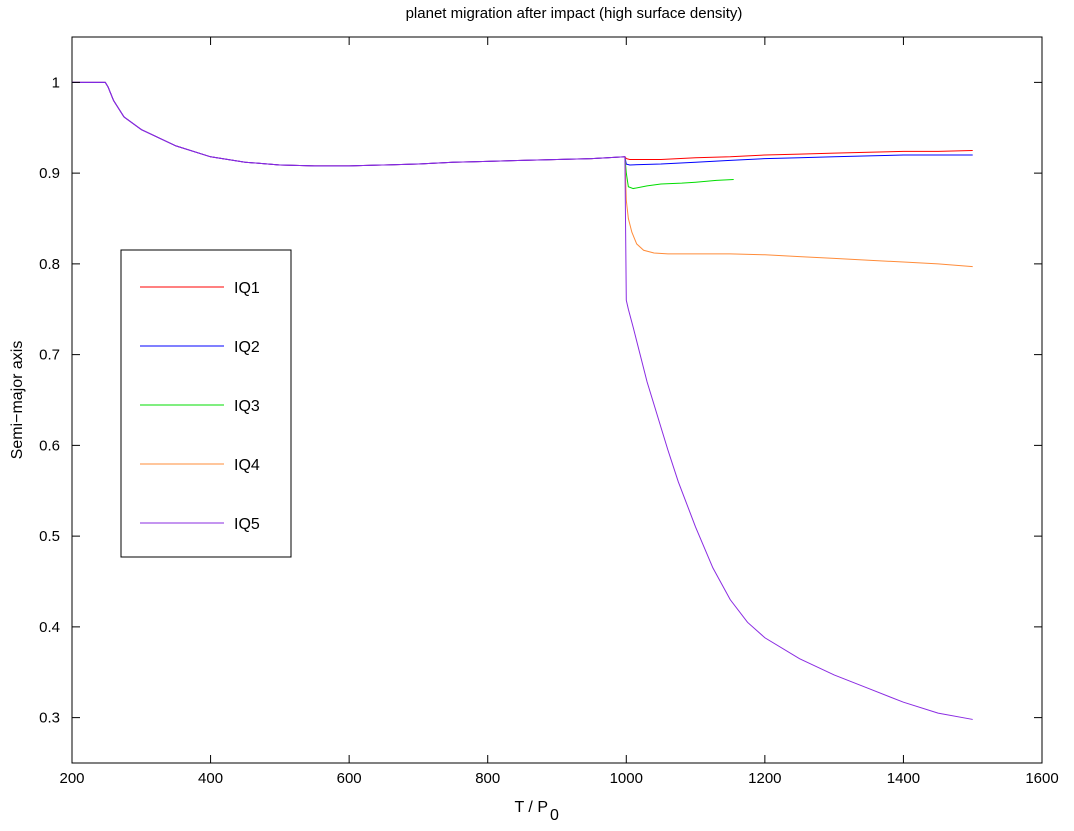 The width and height of the screenshot is (1074, 831). I want to click on x-tick-label: 1200, so click(764, 778).